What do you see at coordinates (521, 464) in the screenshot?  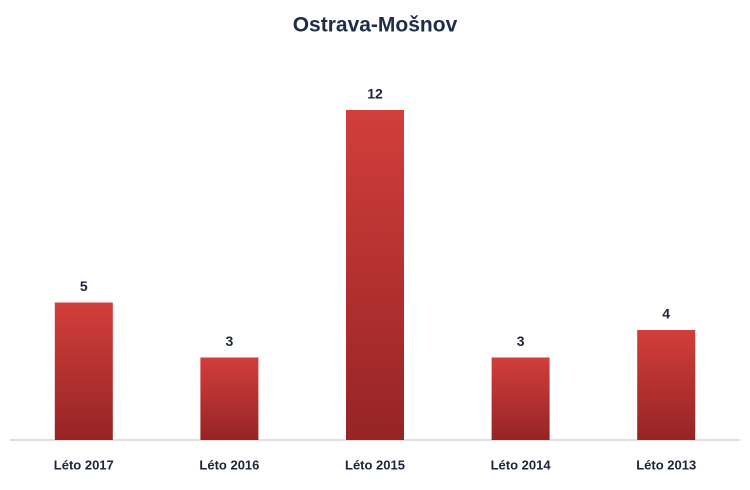 I see `x-tick-label: Léto 2014` at bounding box center [521, 464].